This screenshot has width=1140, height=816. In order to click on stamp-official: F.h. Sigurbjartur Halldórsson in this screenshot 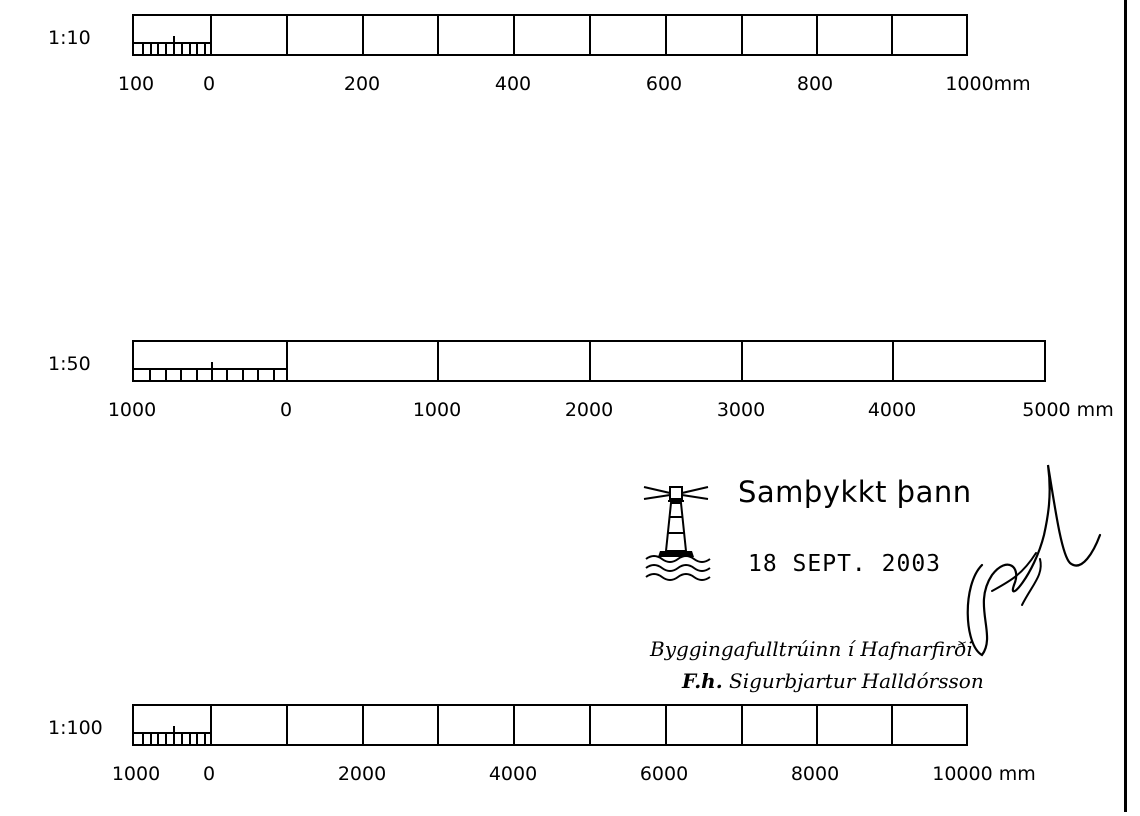, I will do `click(833, 681)`.